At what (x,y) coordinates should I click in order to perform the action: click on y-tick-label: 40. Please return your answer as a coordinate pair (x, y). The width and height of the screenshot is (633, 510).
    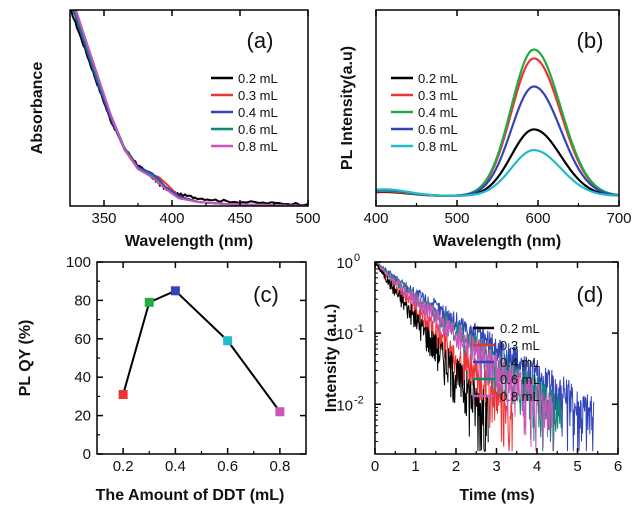
    Looking at the image, I should click on (82, 377).